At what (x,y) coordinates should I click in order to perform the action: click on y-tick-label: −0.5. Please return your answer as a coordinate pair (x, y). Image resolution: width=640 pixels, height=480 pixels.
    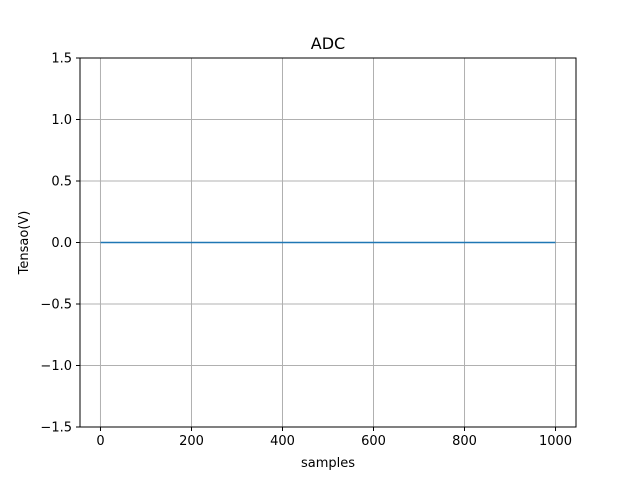
    Looking at the image, I should click on (56, 305).